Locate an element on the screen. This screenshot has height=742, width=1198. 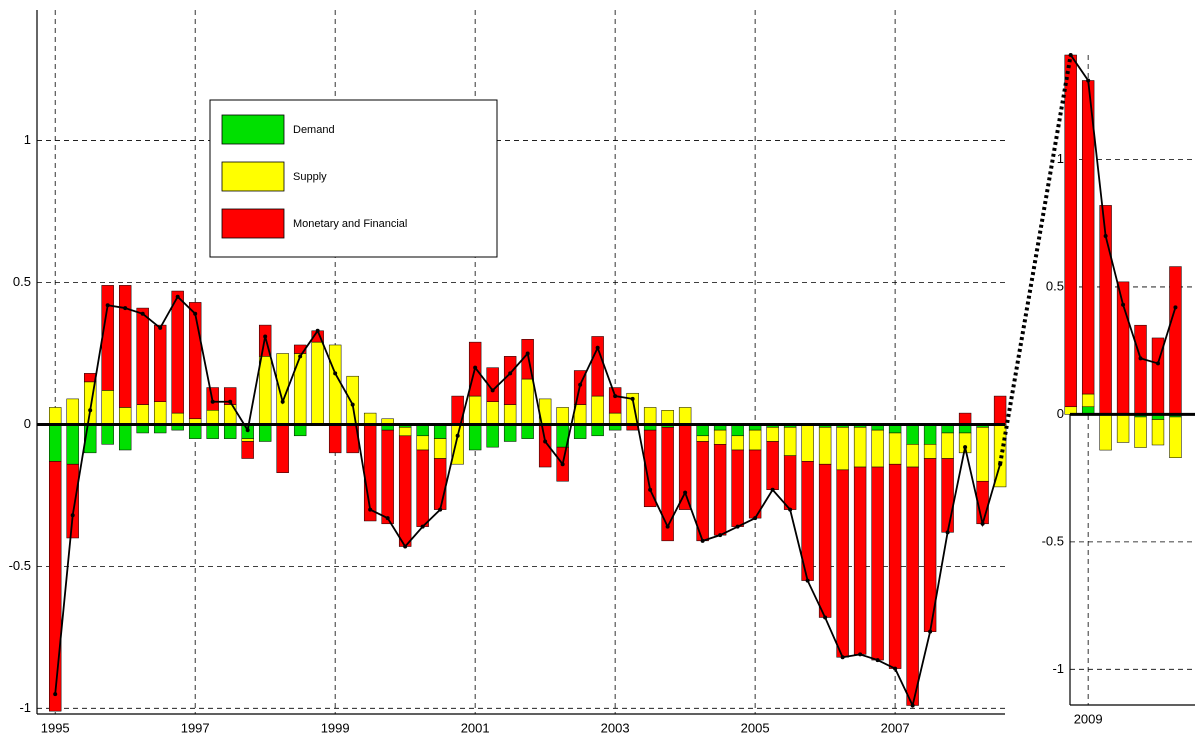
legend: Demand Supply Monetary and Financial is located at coordinates (353, 178).